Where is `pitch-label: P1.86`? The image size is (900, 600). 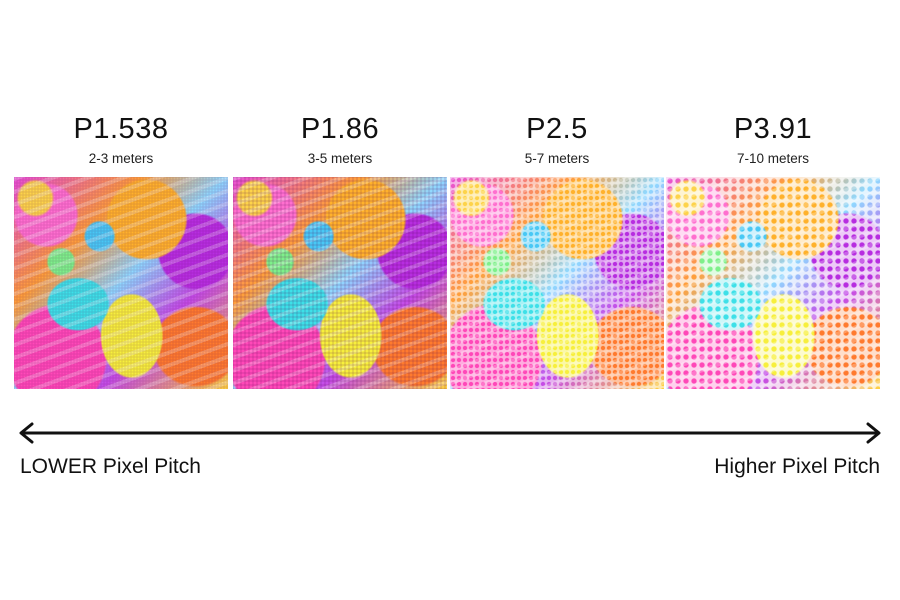 pitch-label: P1.86 is located at coordinates (340, 129).